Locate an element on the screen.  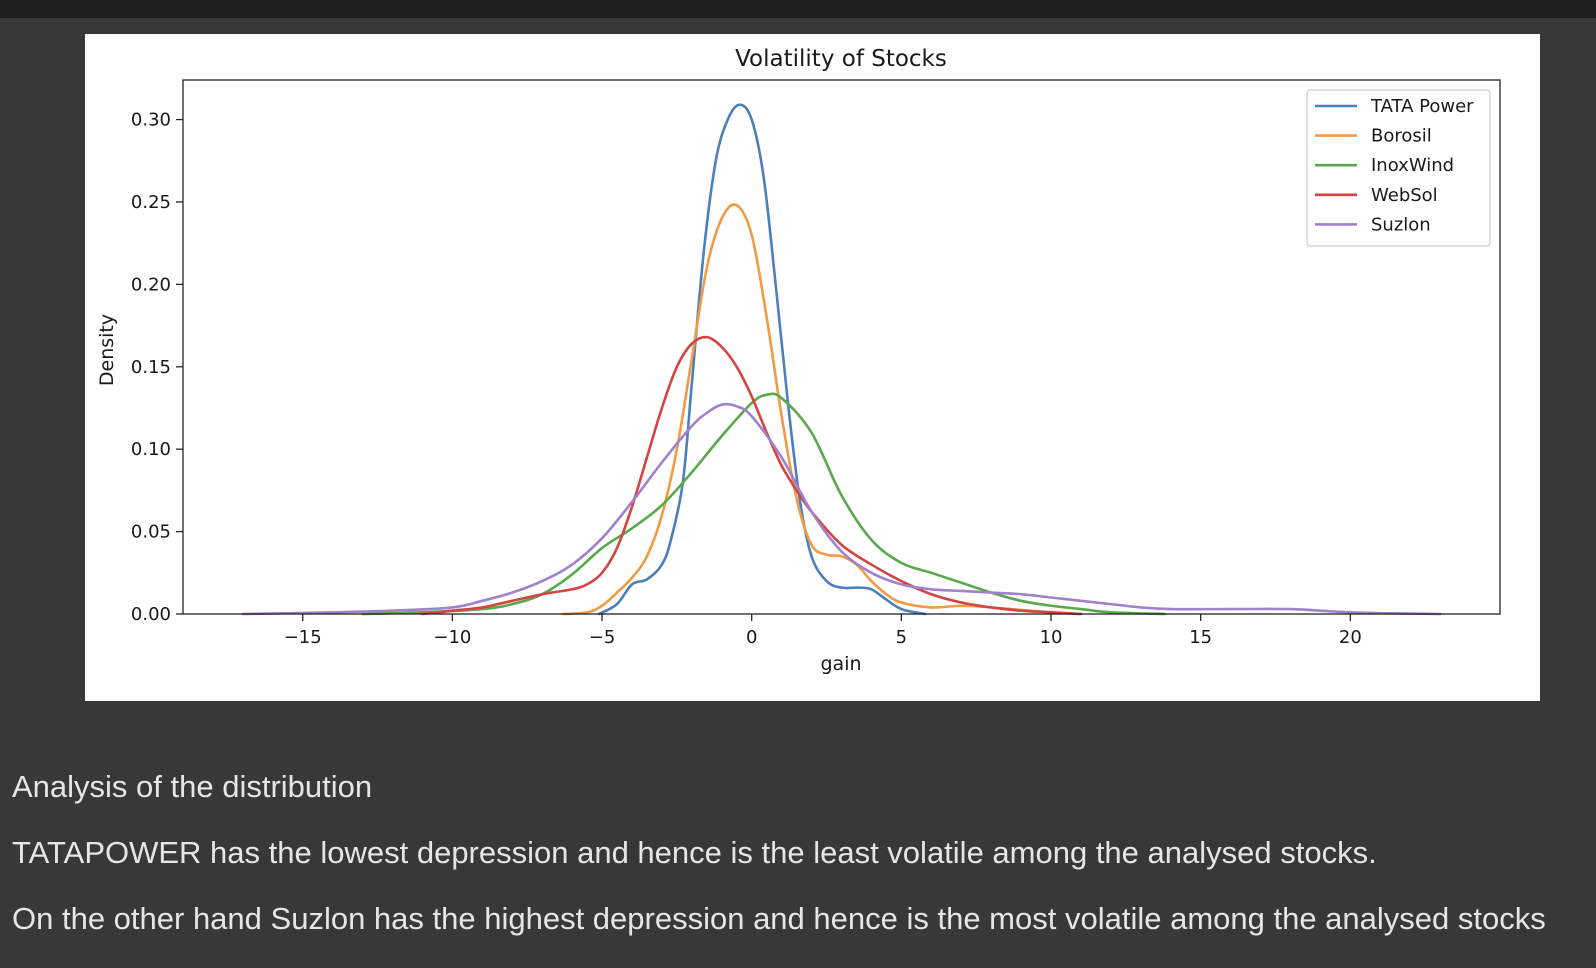
x-tick-label: −10 is located at coordinates (452, 637).